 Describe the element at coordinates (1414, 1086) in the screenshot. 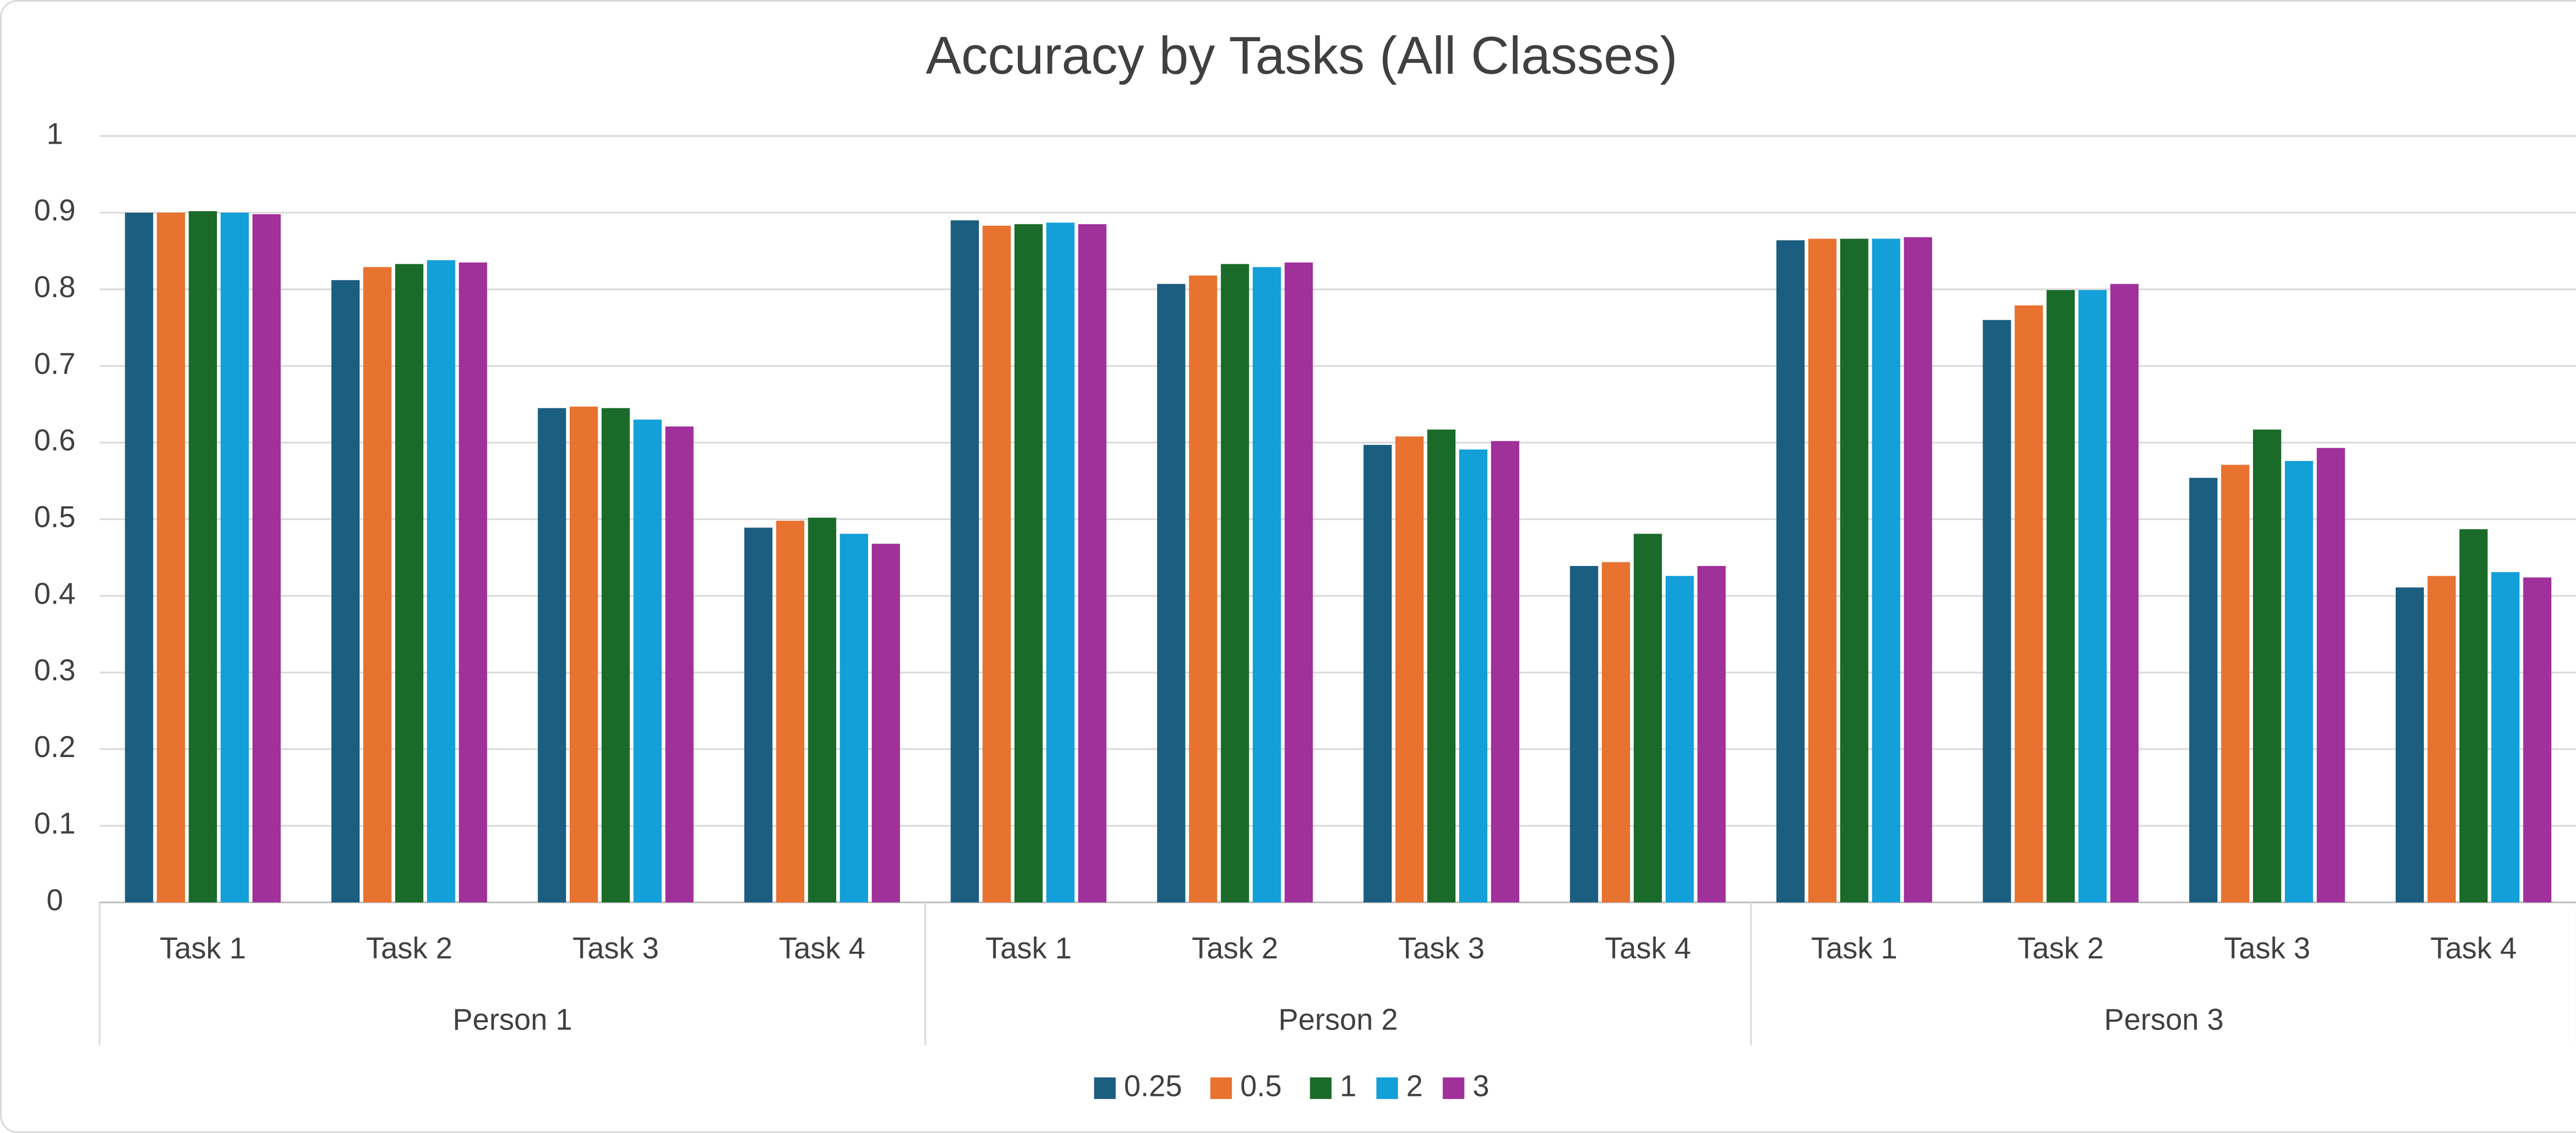

I see `legend-label: 2` at that location.